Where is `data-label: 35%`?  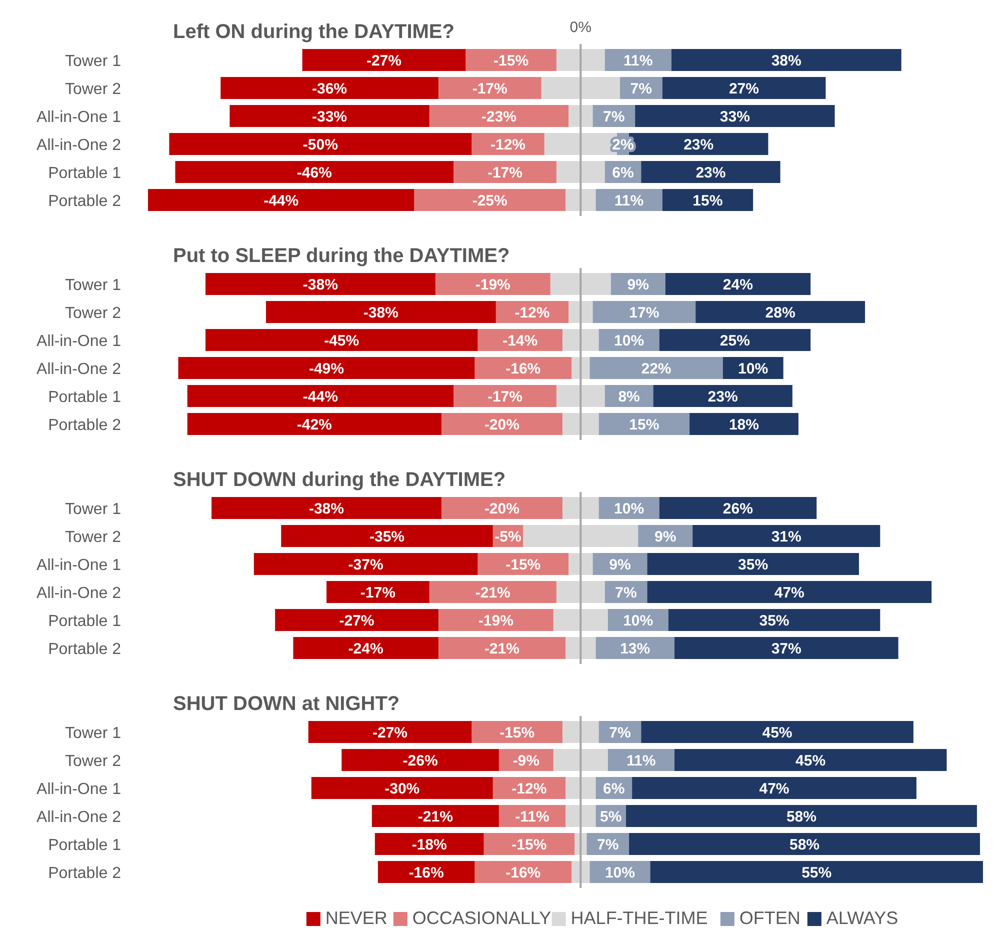
data-label: 35% is located at coordinates (753, 565).